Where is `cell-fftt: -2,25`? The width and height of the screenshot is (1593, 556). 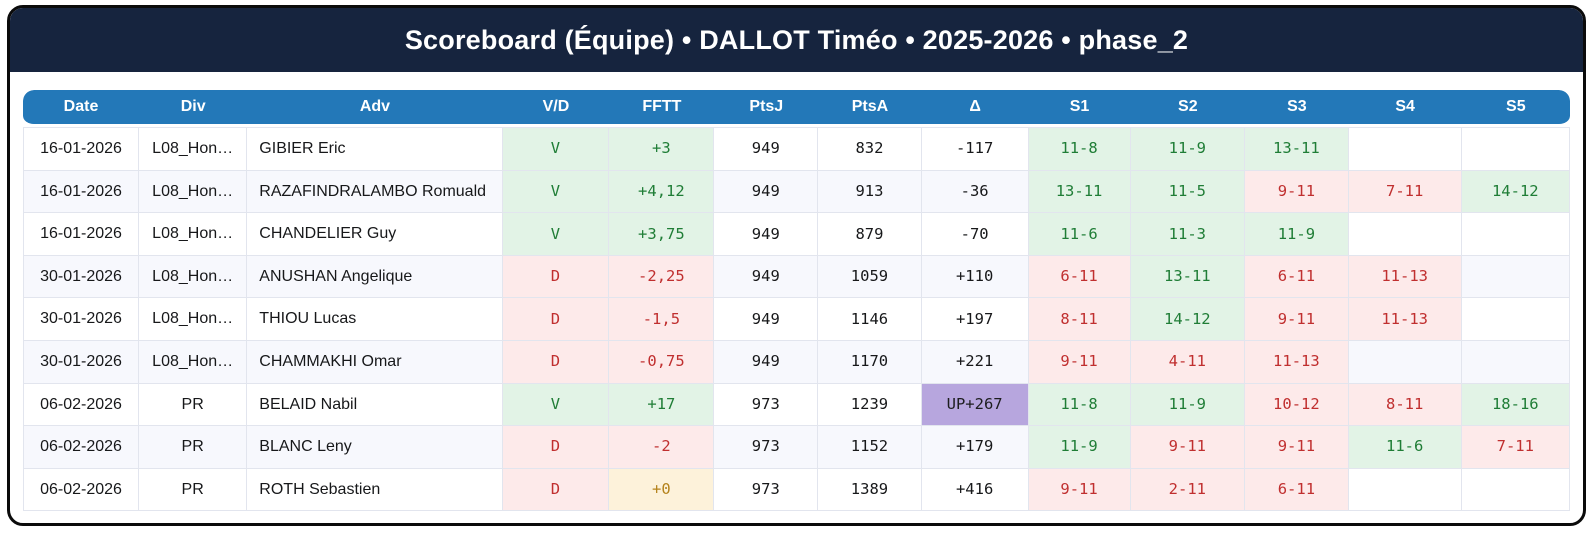 cell-fftt: -2,25 is located at coordinates (662, 277).